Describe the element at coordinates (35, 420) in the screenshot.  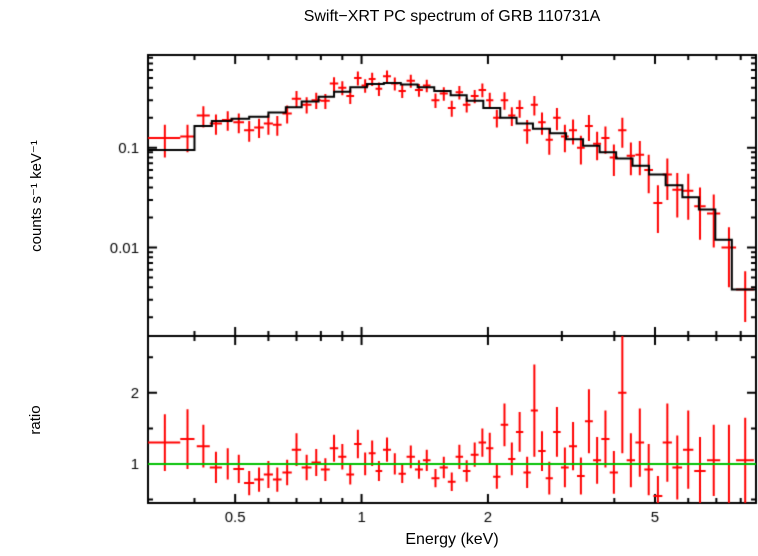
I see `y-axis-label-ratio: ratio` at that location.